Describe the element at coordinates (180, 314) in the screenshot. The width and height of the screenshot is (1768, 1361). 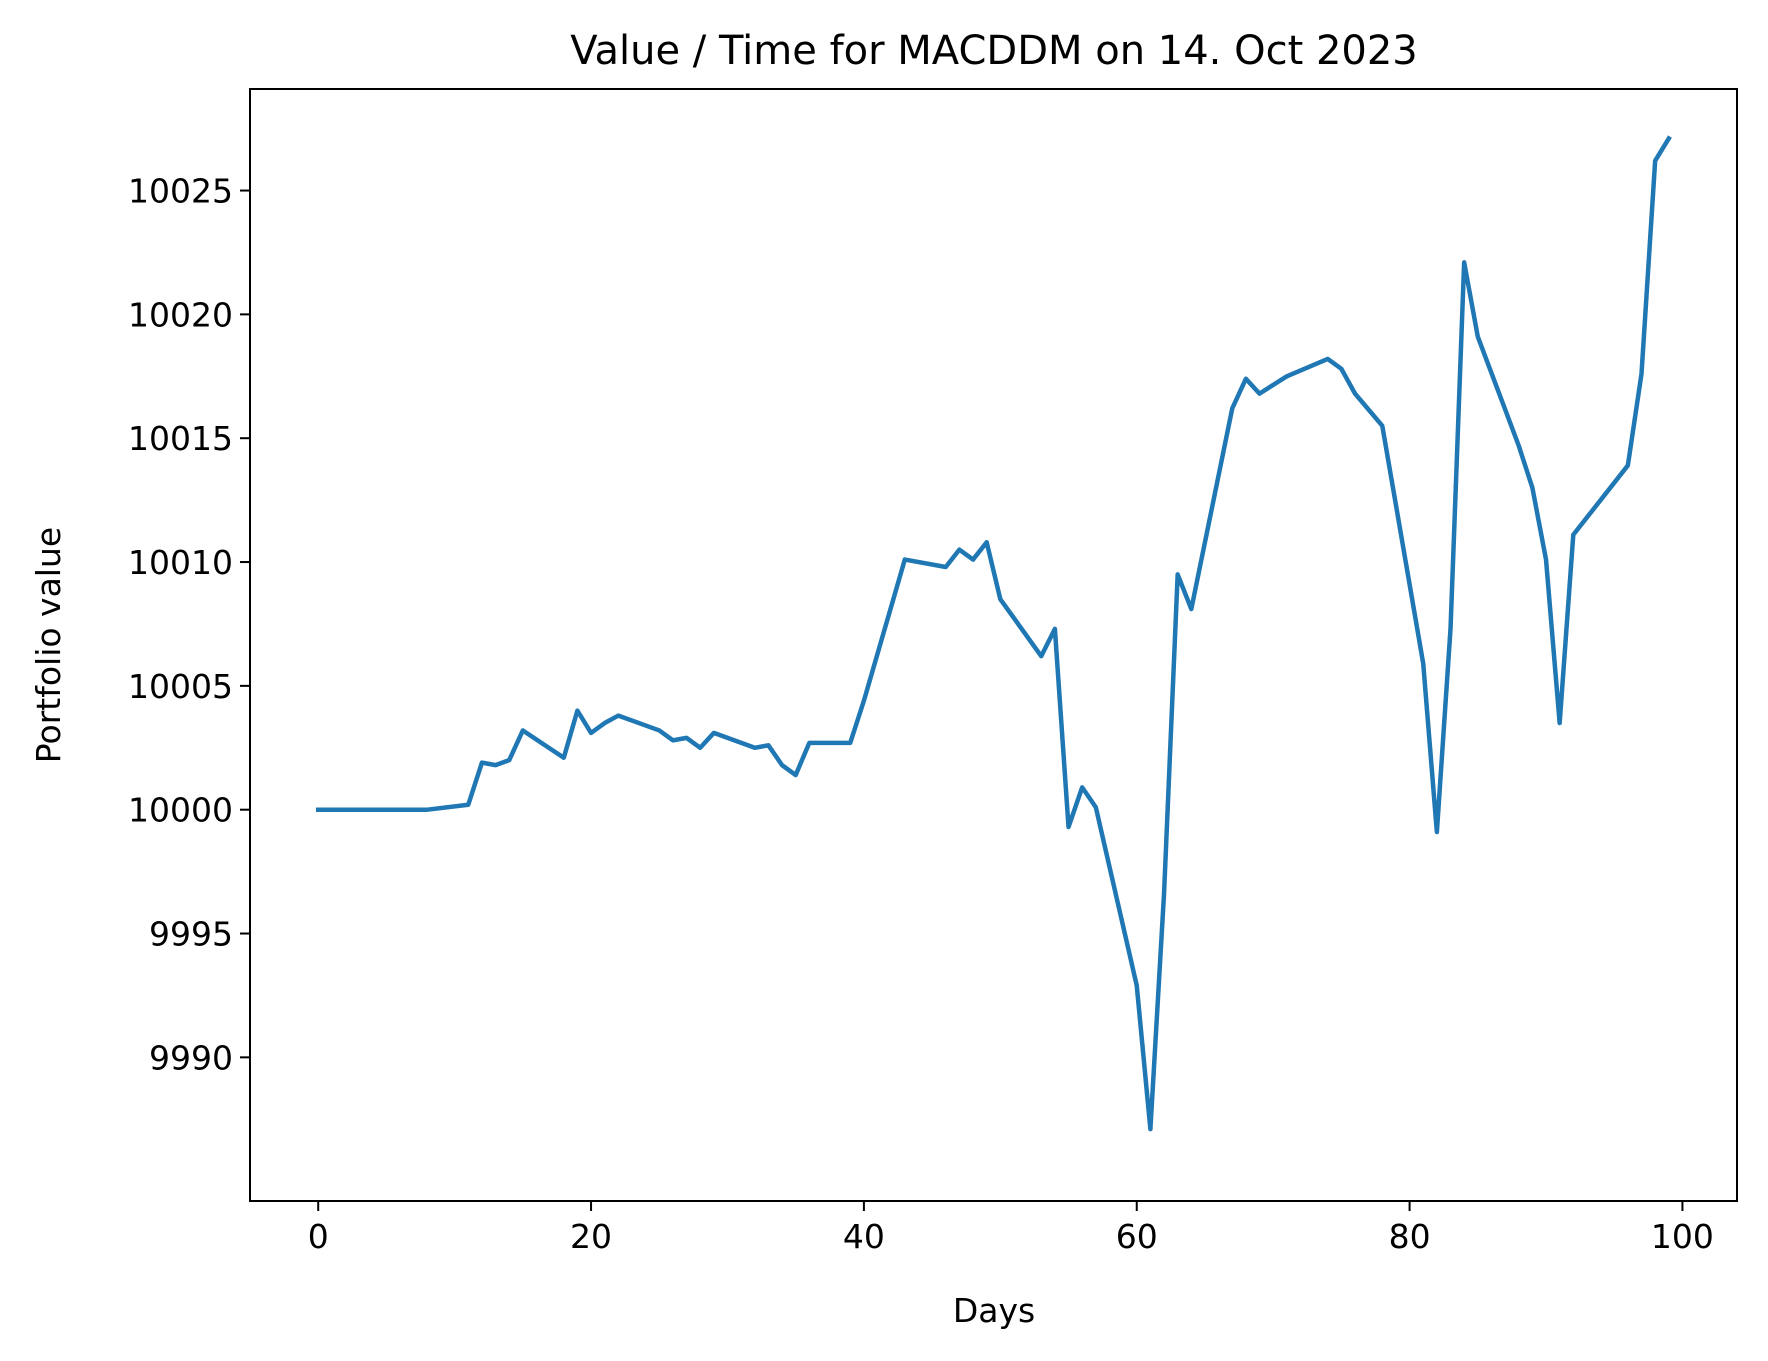
I see `y-tick-label: 10020` at that location.